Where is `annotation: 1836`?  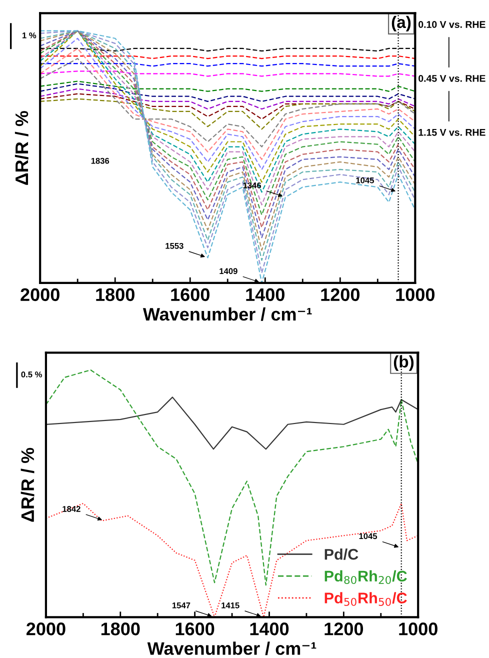 annotation: 1836 is located at coordinates (100, 161).